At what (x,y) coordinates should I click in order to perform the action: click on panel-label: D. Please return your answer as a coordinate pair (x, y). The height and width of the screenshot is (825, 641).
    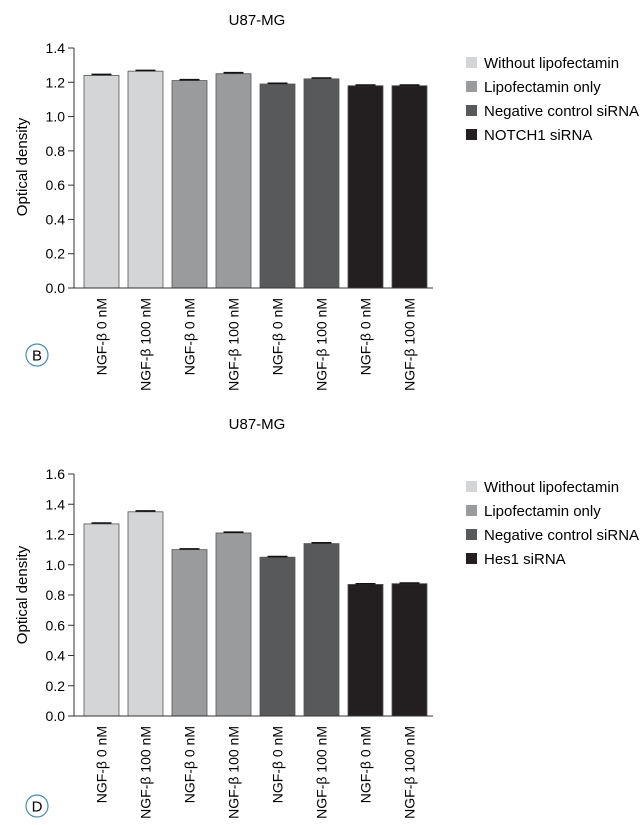
    Looking at the image, I should click on (37, 807).